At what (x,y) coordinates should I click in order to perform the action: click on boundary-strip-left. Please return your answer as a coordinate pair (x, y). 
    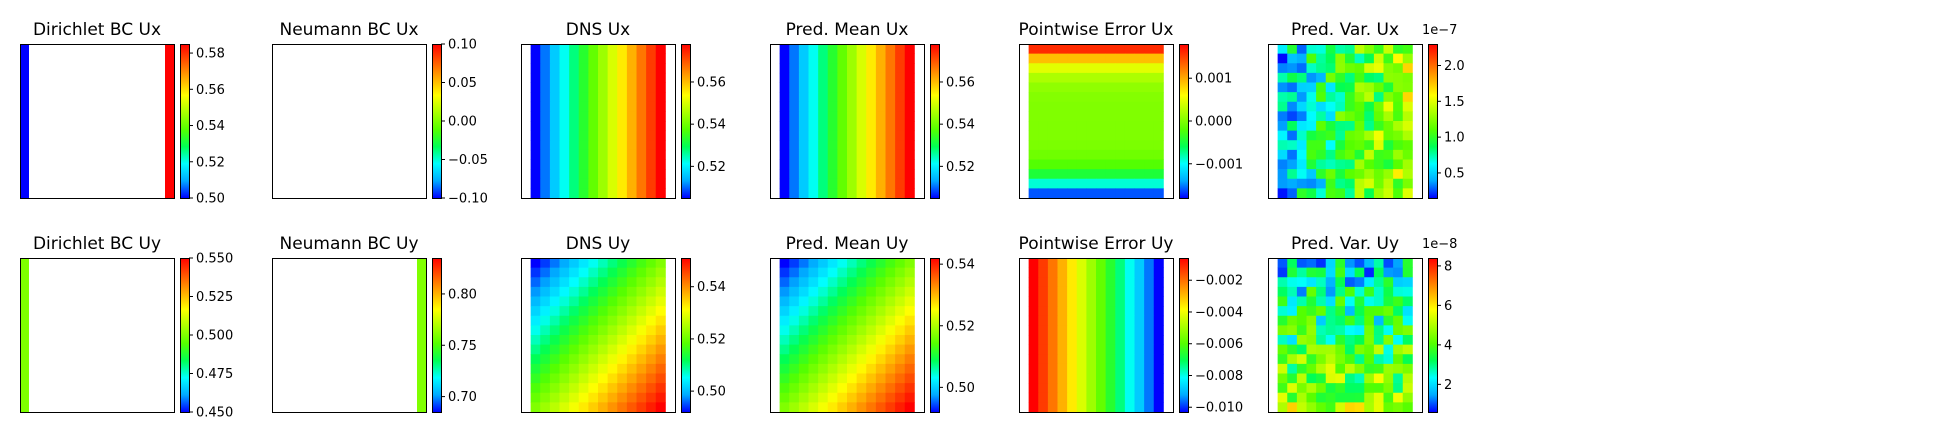
    Looking at the image, I should click on (24, 335).